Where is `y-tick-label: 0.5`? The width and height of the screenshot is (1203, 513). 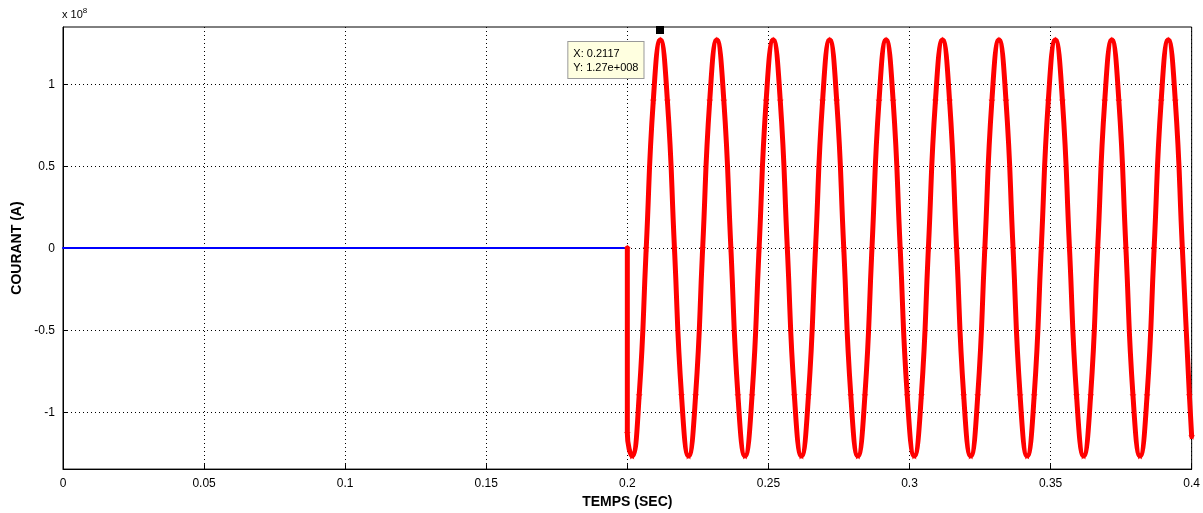 y-tick-label: 0.5 is located at coordinates (47, 166).